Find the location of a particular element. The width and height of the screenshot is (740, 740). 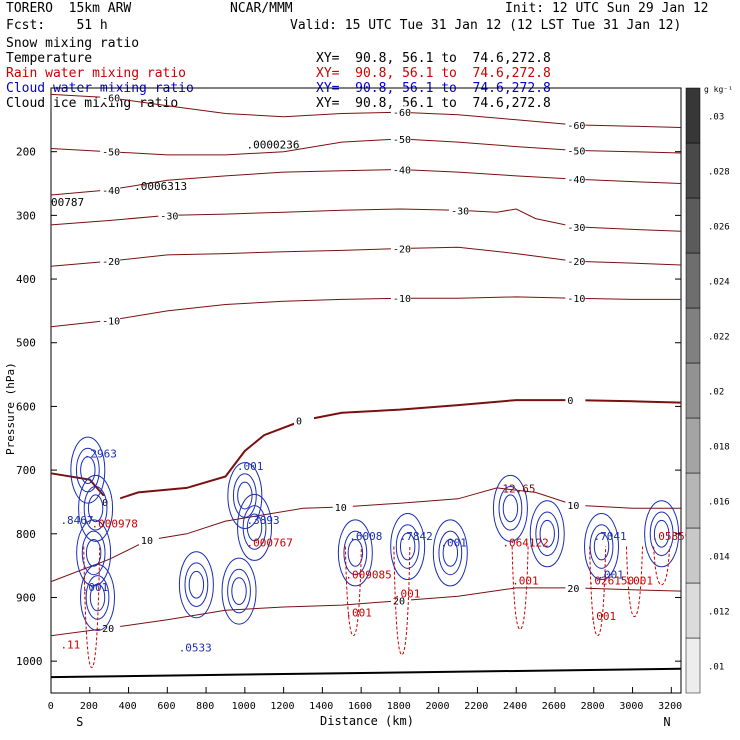

organization: NCAR/MMM is located at coordinates (261, 8).